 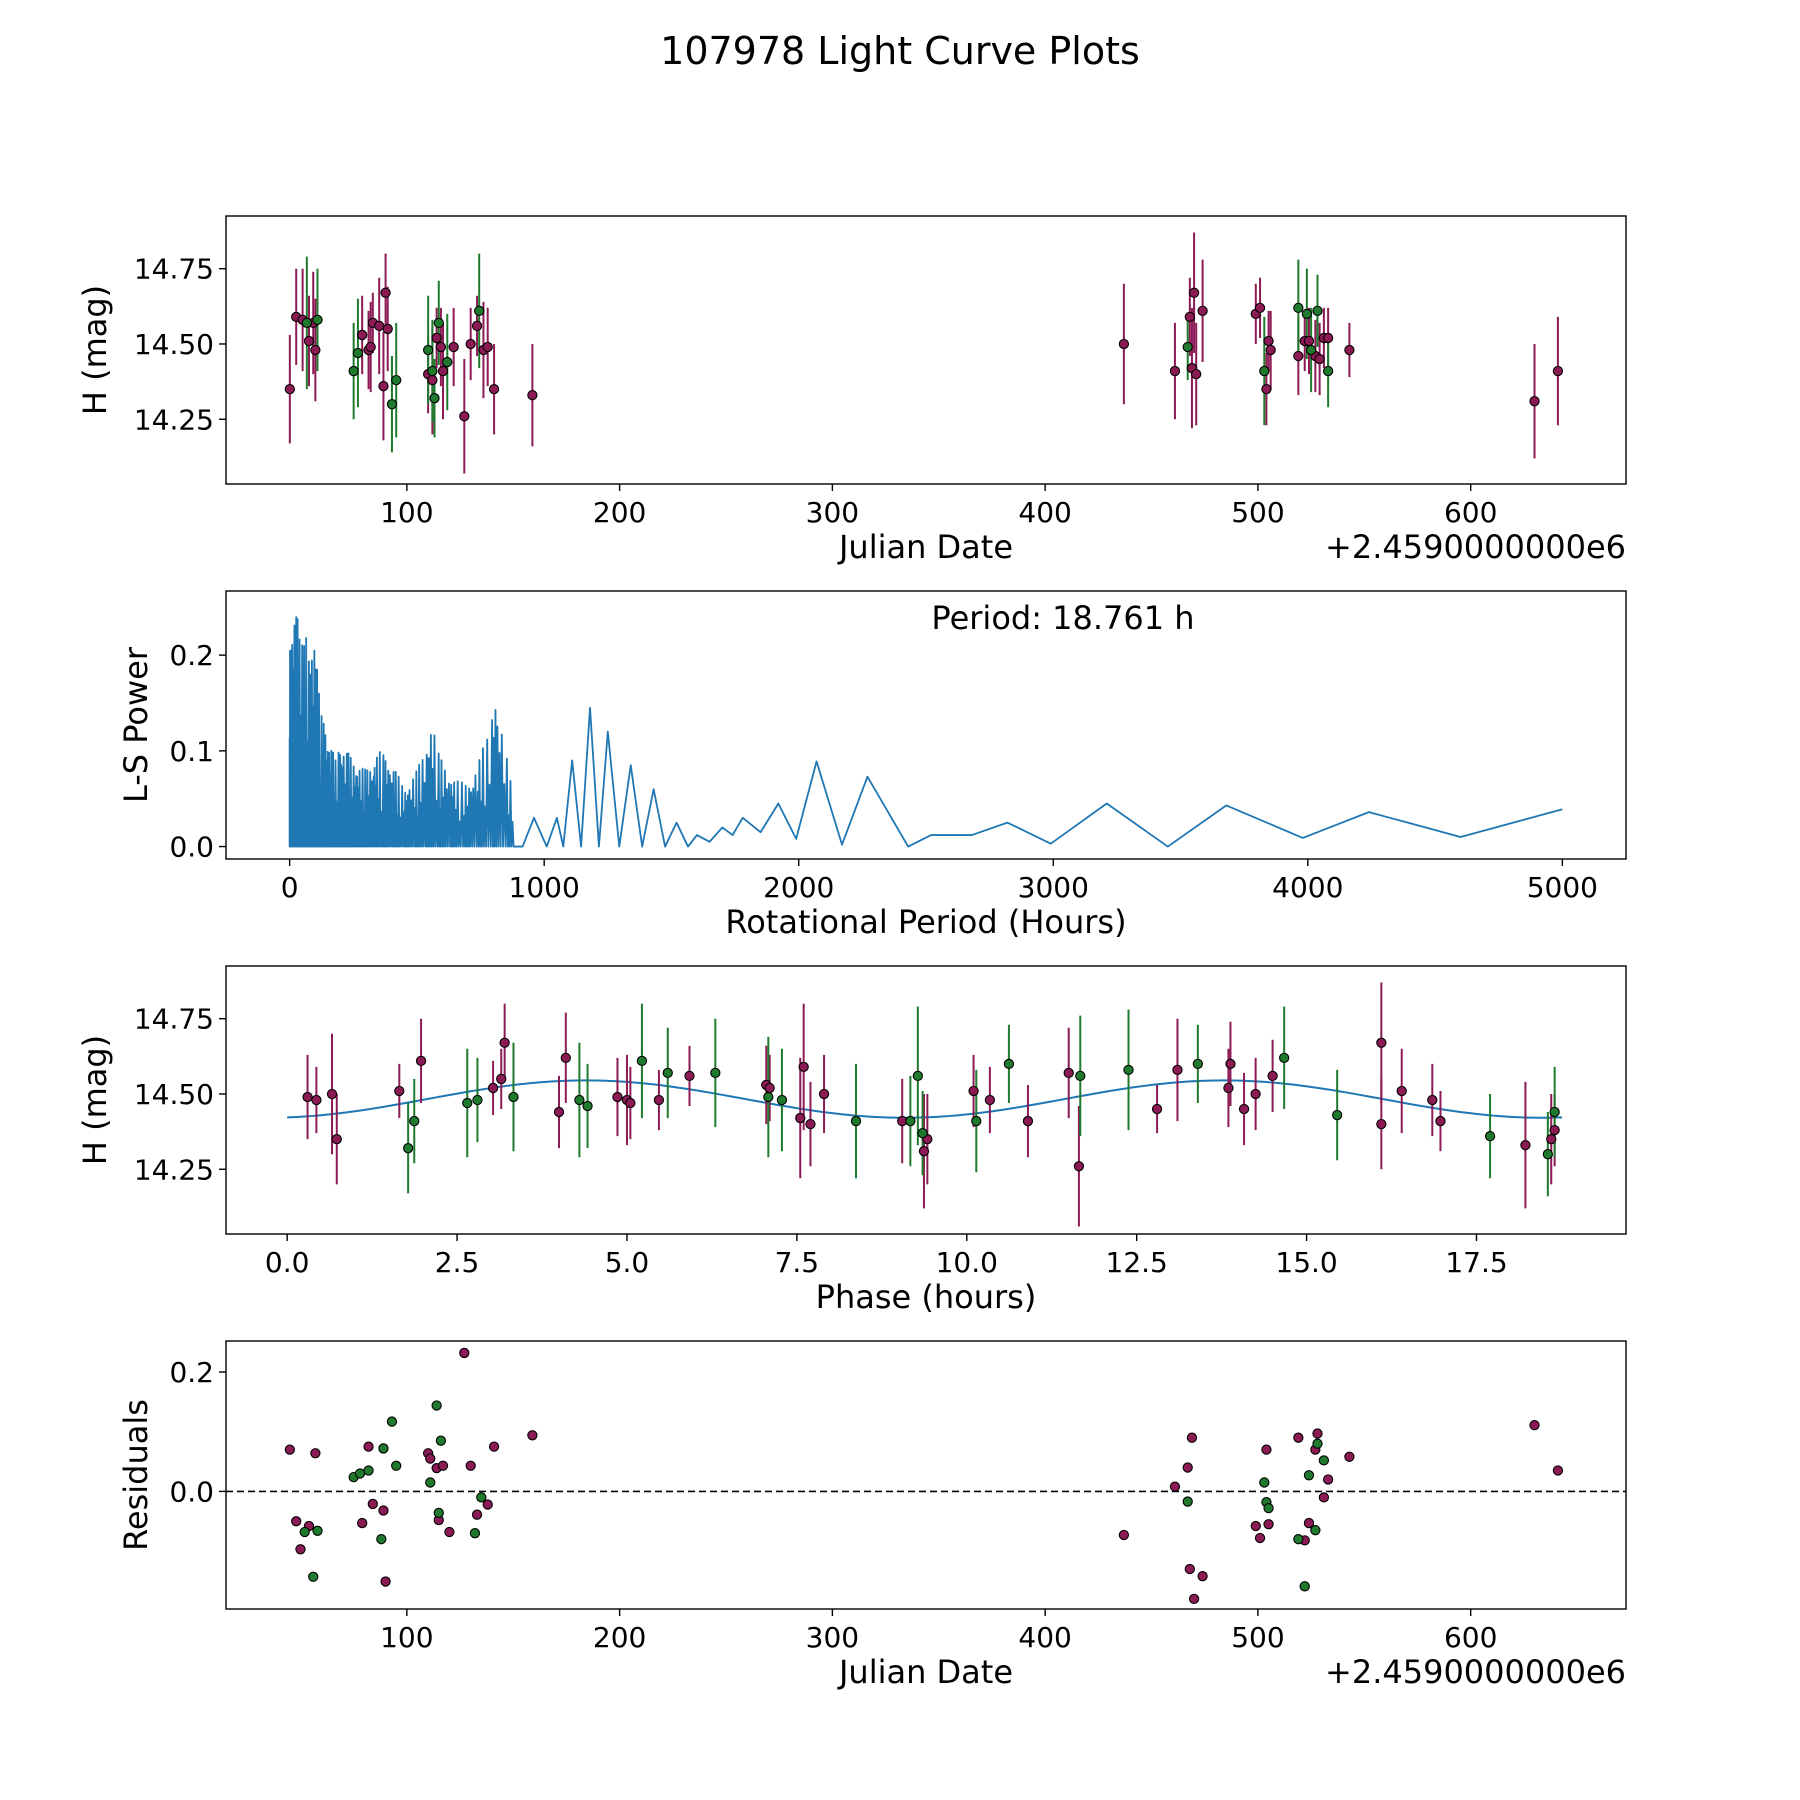 What do you see at coordinates (136, 1475) in the screenshot?
I see `residuals-ylabel: Residuals` at bounding box center [136, 1475].